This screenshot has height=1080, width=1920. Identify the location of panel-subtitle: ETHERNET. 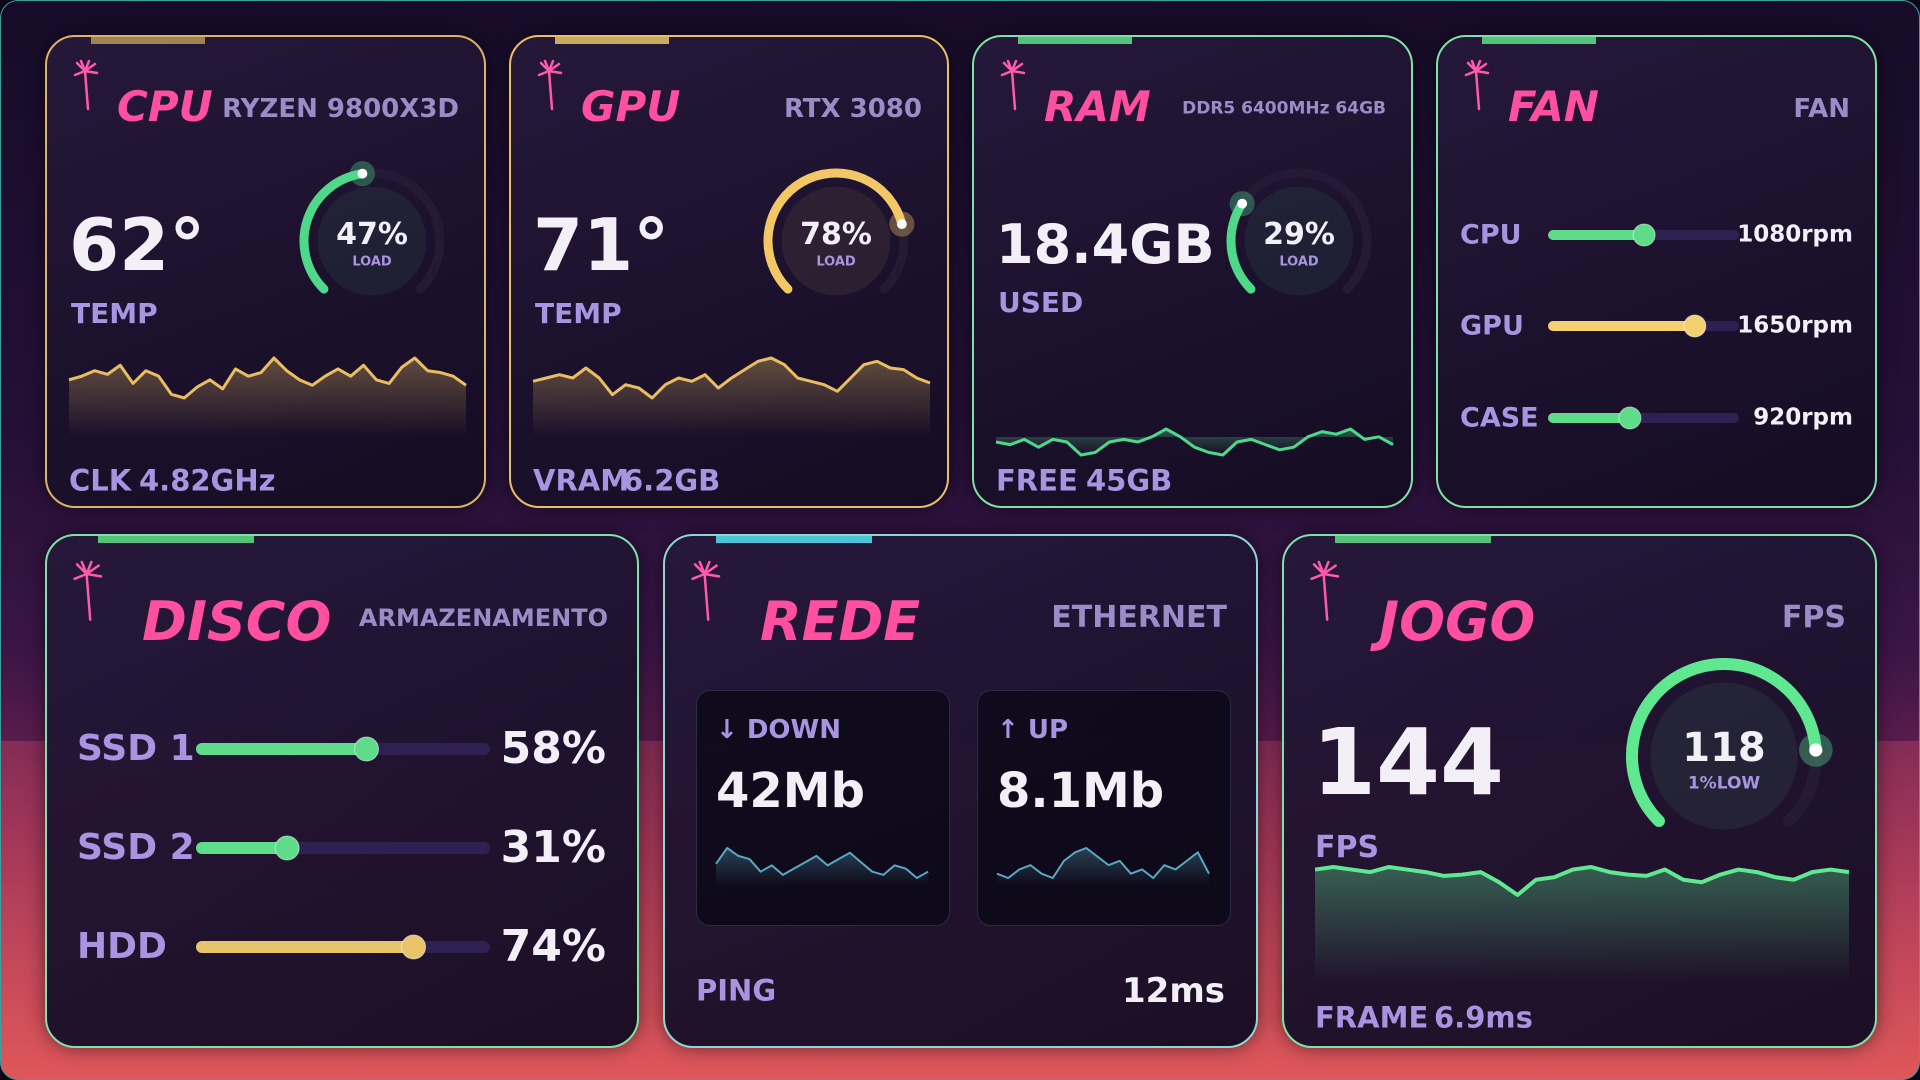
(1139, 617).